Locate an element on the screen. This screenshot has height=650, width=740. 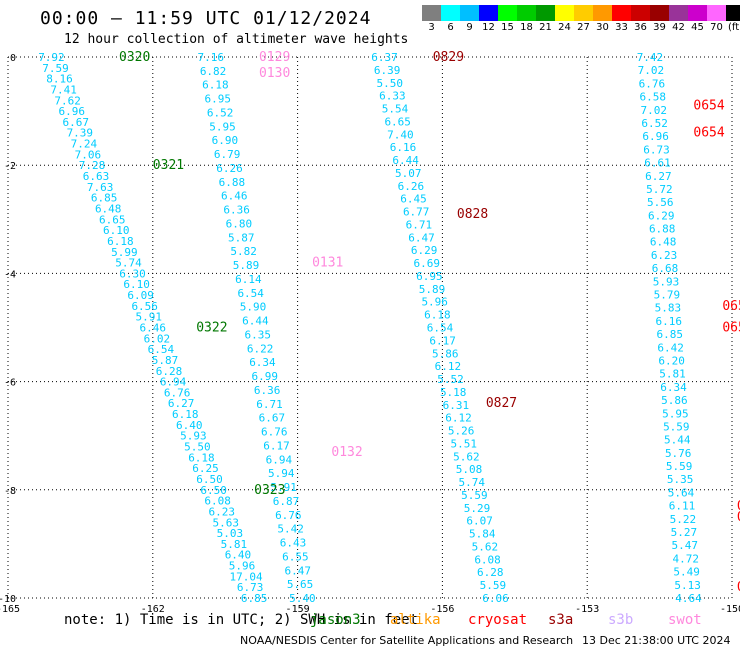
swh-value: 7.42 is located at coordinates (650, 57).